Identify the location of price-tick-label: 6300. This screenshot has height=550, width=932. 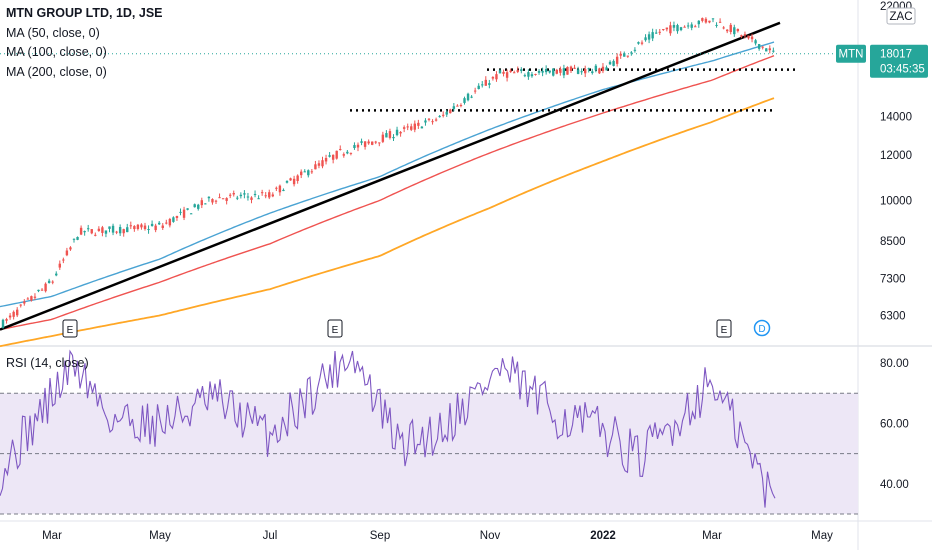
(893, 316).